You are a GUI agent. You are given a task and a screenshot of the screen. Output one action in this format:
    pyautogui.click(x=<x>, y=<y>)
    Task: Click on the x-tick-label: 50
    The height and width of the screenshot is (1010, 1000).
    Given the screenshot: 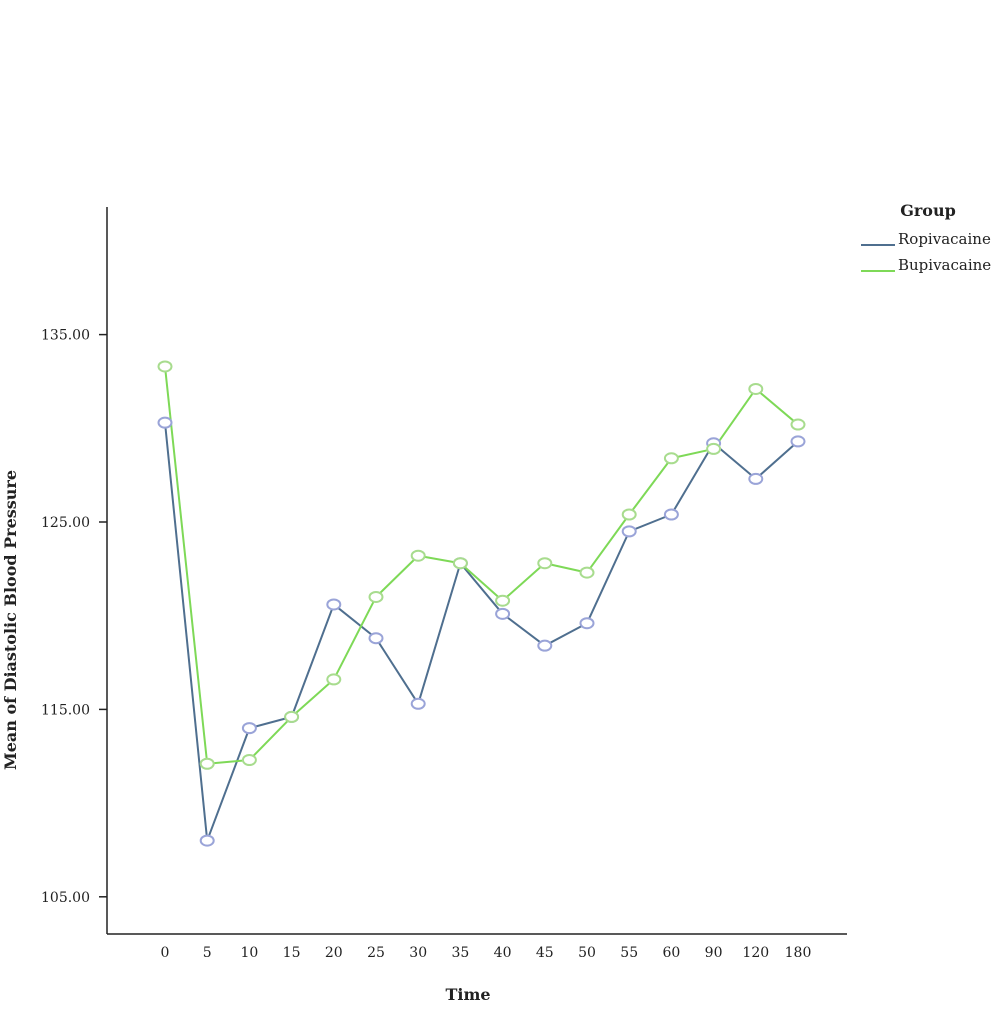 What is the action you would take?
    pyautogui.click(x=587, y=953)
    